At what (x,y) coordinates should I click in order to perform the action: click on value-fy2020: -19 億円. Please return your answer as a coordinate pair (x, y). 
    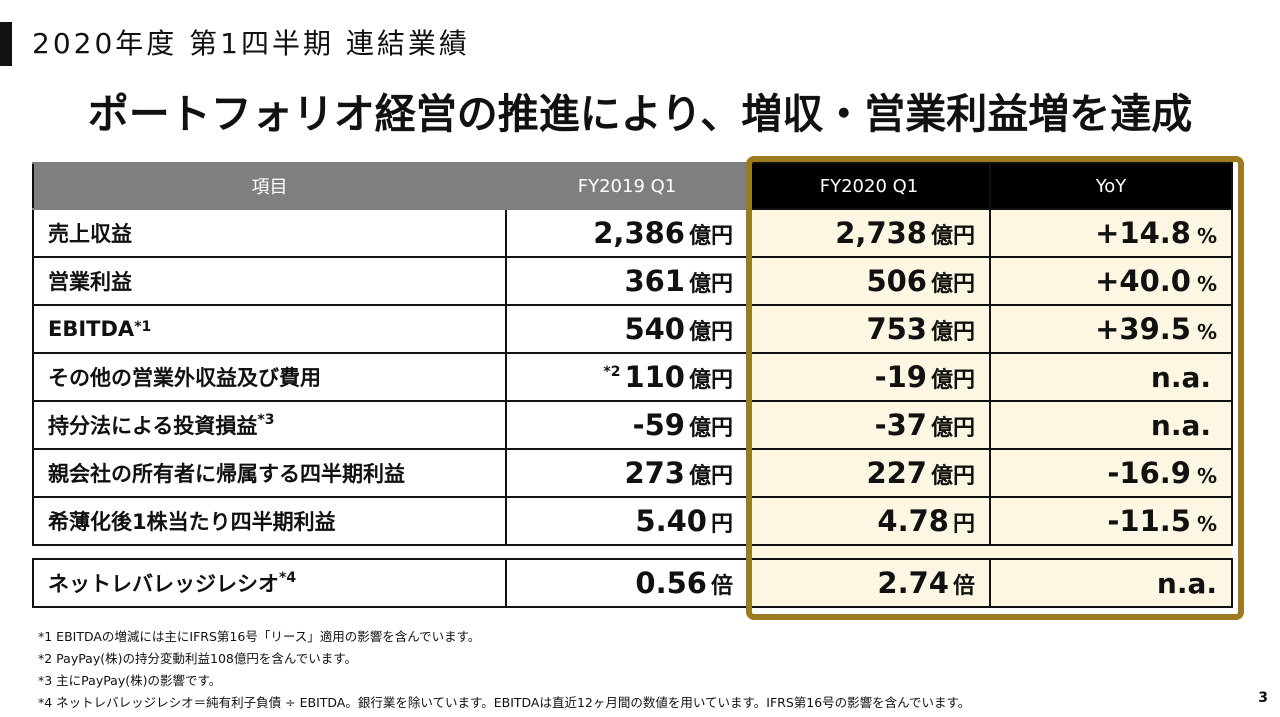
    Looking at the image, I should click on (869, 377).